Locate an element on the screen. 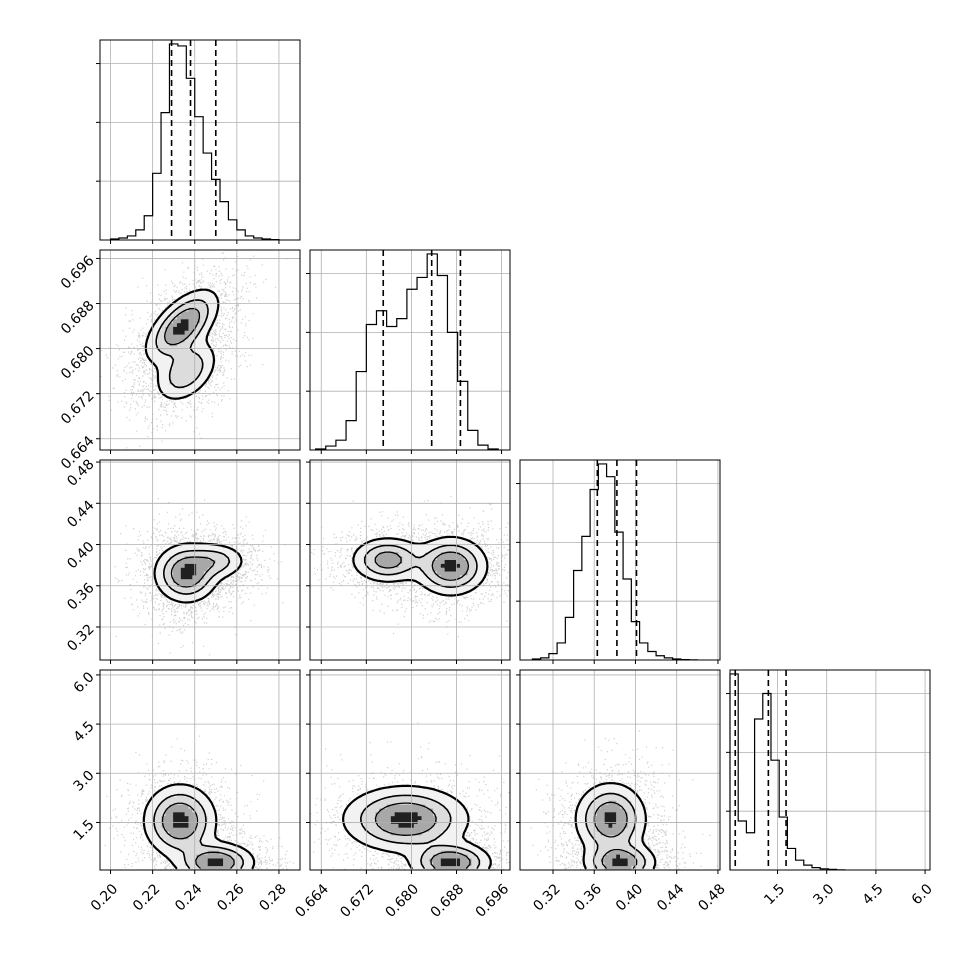 This screenshot has height=975, width=970. y-tick-label-3-2: 4.5 is located at coordinates (84, 731).